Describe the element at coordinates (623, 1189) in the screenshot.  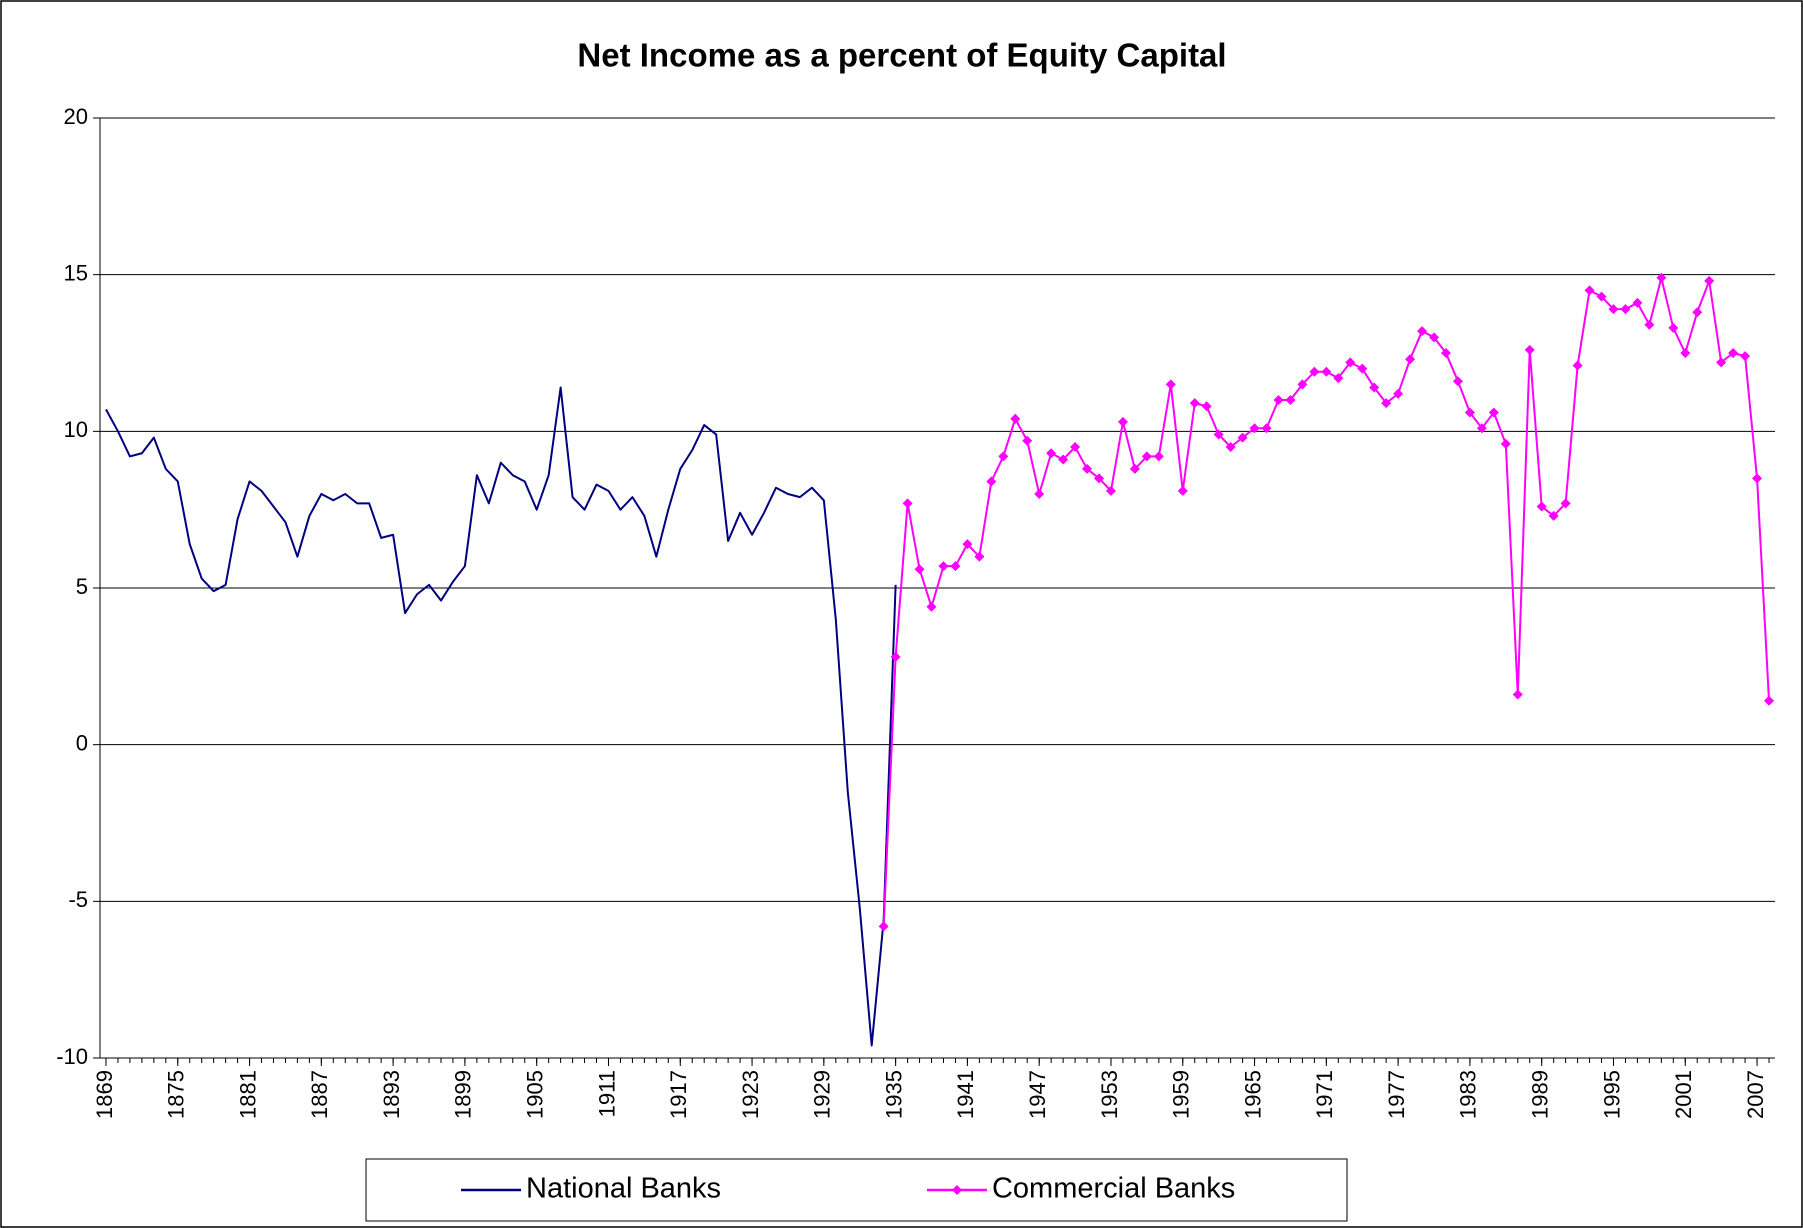
I see `legend-label: National Banks` at that location.